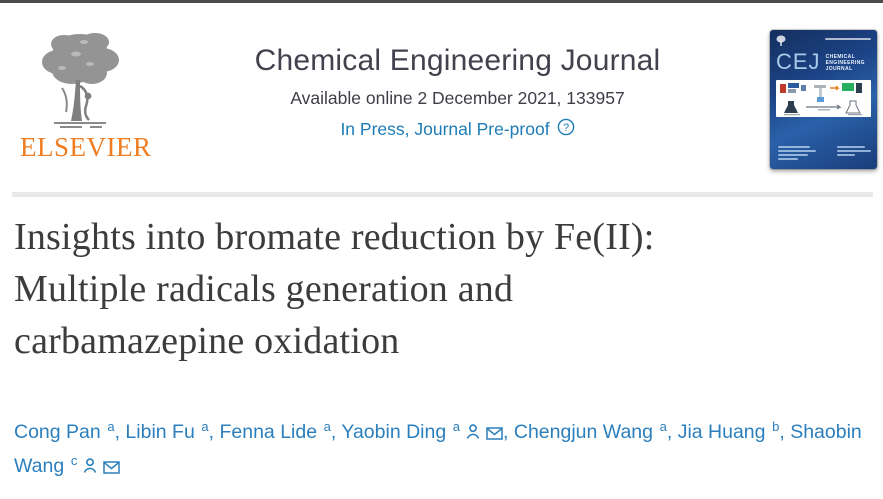 This screenshot has width=883, height=499. Describe the element at coordinates (207, 341) in the screenshot. I see `article-title-line: carbamazepine oxidation` at that location.